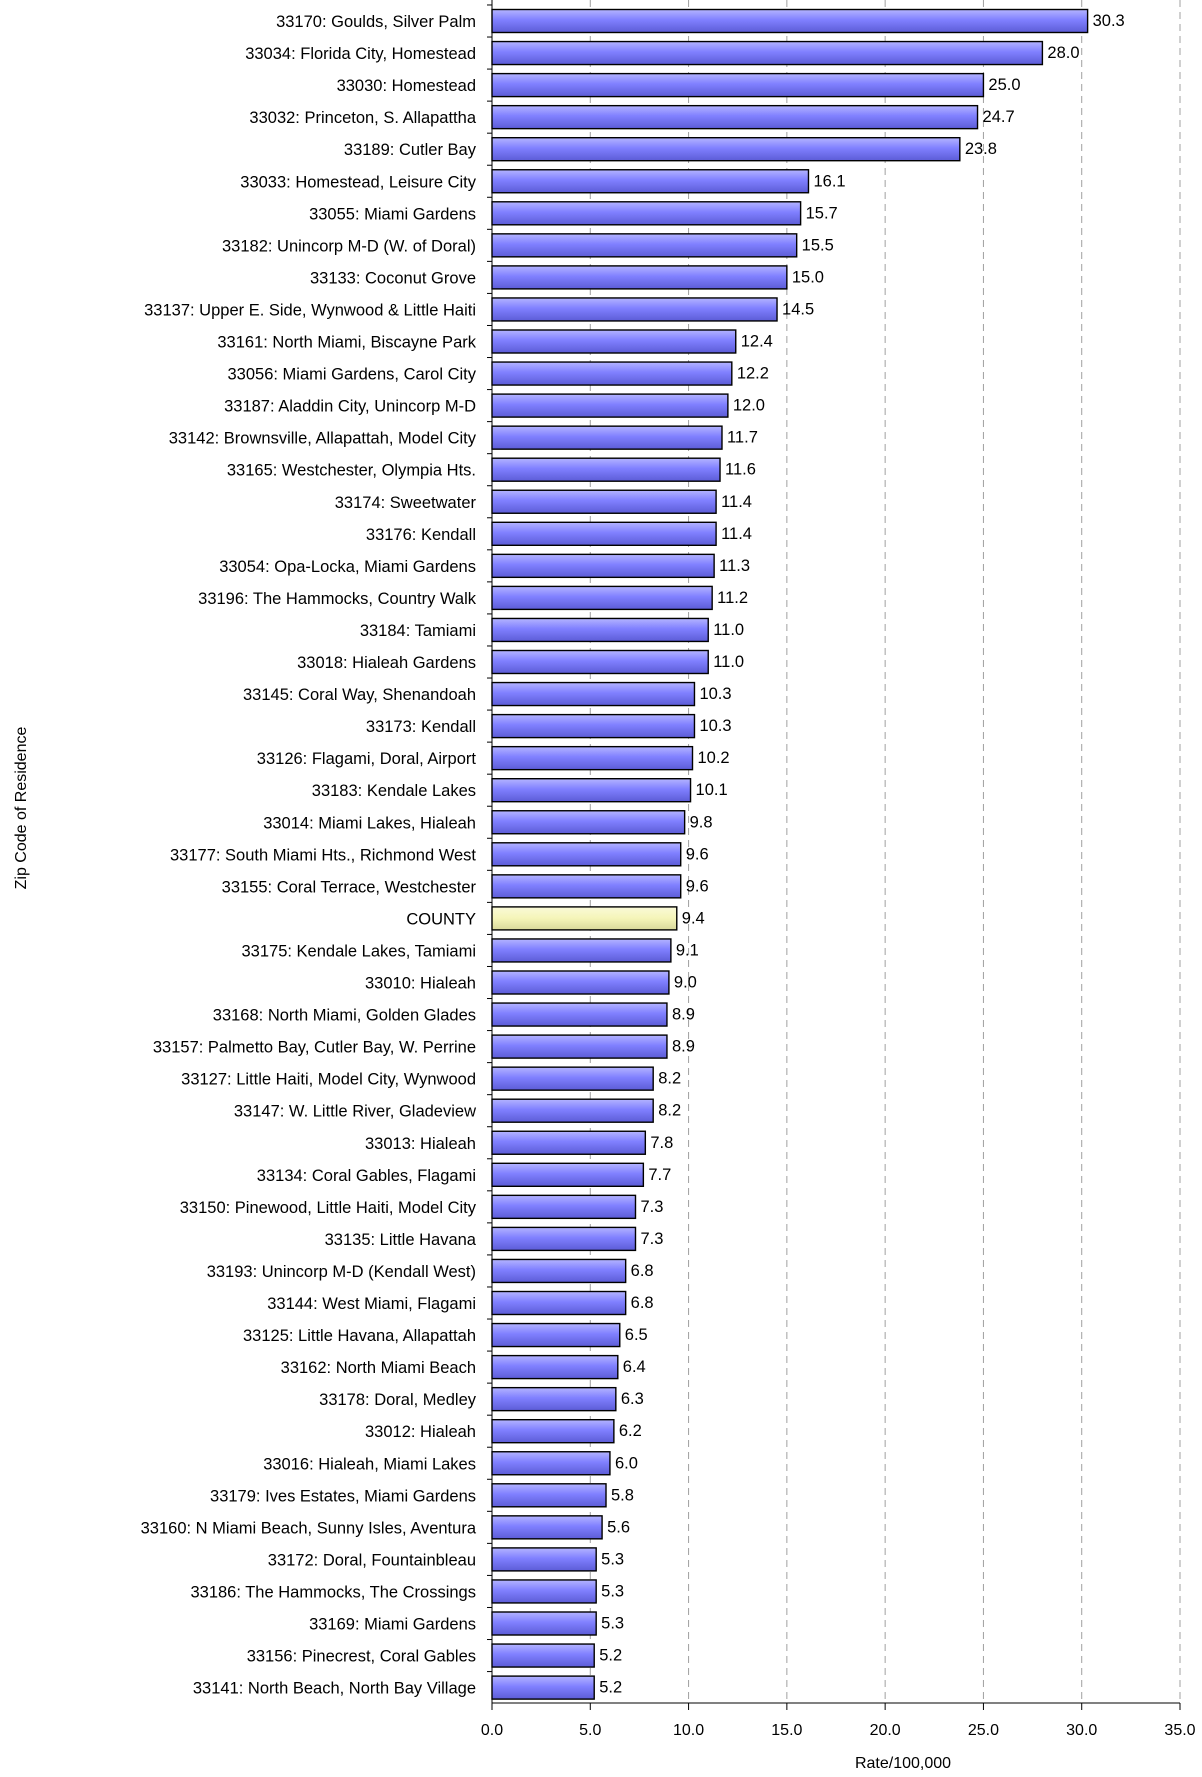  What do you see at coordinates (323, 855) in the screenshot?
I see `category-label: 33177: South Miami Hts., Richmond West` at bounding box center [323, 855].